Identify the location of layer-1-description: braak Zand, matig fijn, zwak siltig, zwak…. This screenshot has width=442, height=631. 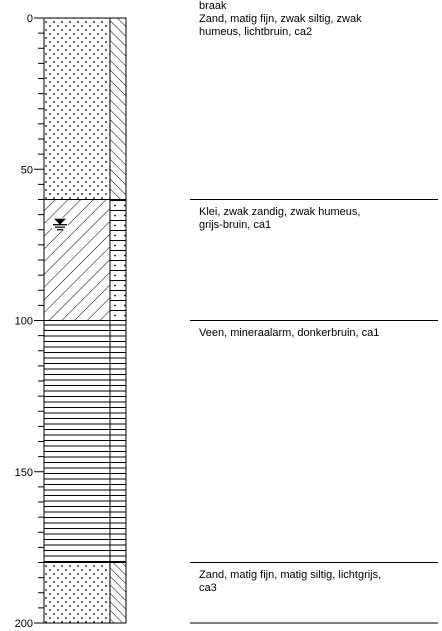
(280, 19).